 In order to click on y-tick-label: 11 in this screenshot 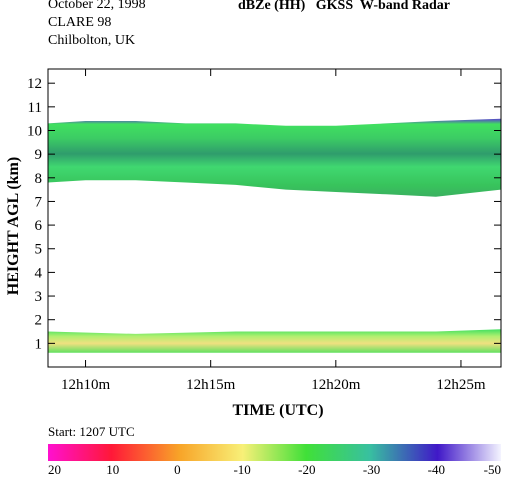, I will do `click(35, 108)`.